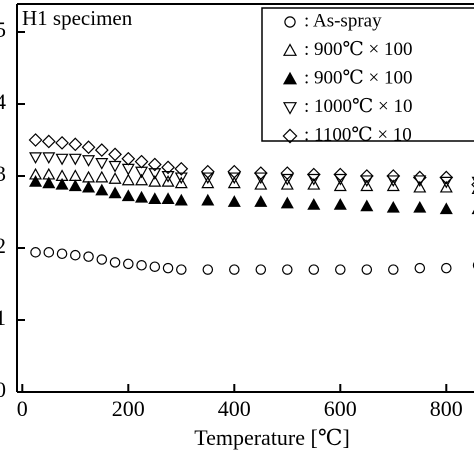 The height and width of the screenshot is (474, 474). What do you see at coordinates (77, 18) in the screenshot?
I see `chart-title: H1 specimen` at bounding box center [77, 18].